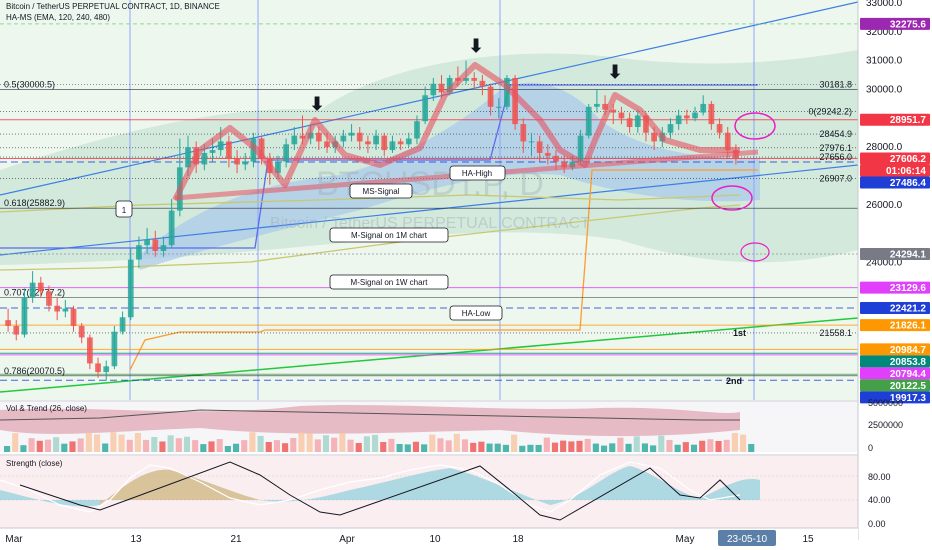 The image size is (932, 550). Describe the element at coordinates (835, 157) in the screenshot. I see `level-label: 27656.0` at that location.